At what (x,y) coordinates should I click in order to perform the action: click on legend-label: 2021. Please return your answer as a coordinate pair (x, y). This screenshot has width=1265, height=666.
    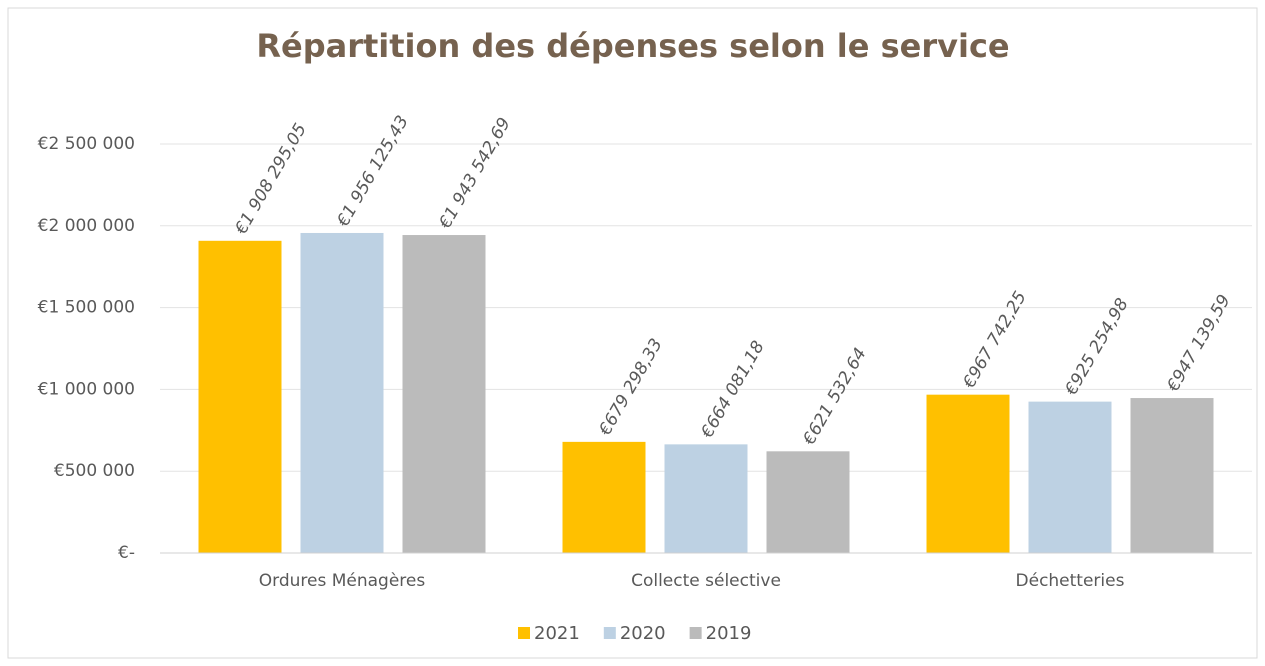
    Looking at the image, I should click on (557, 633).